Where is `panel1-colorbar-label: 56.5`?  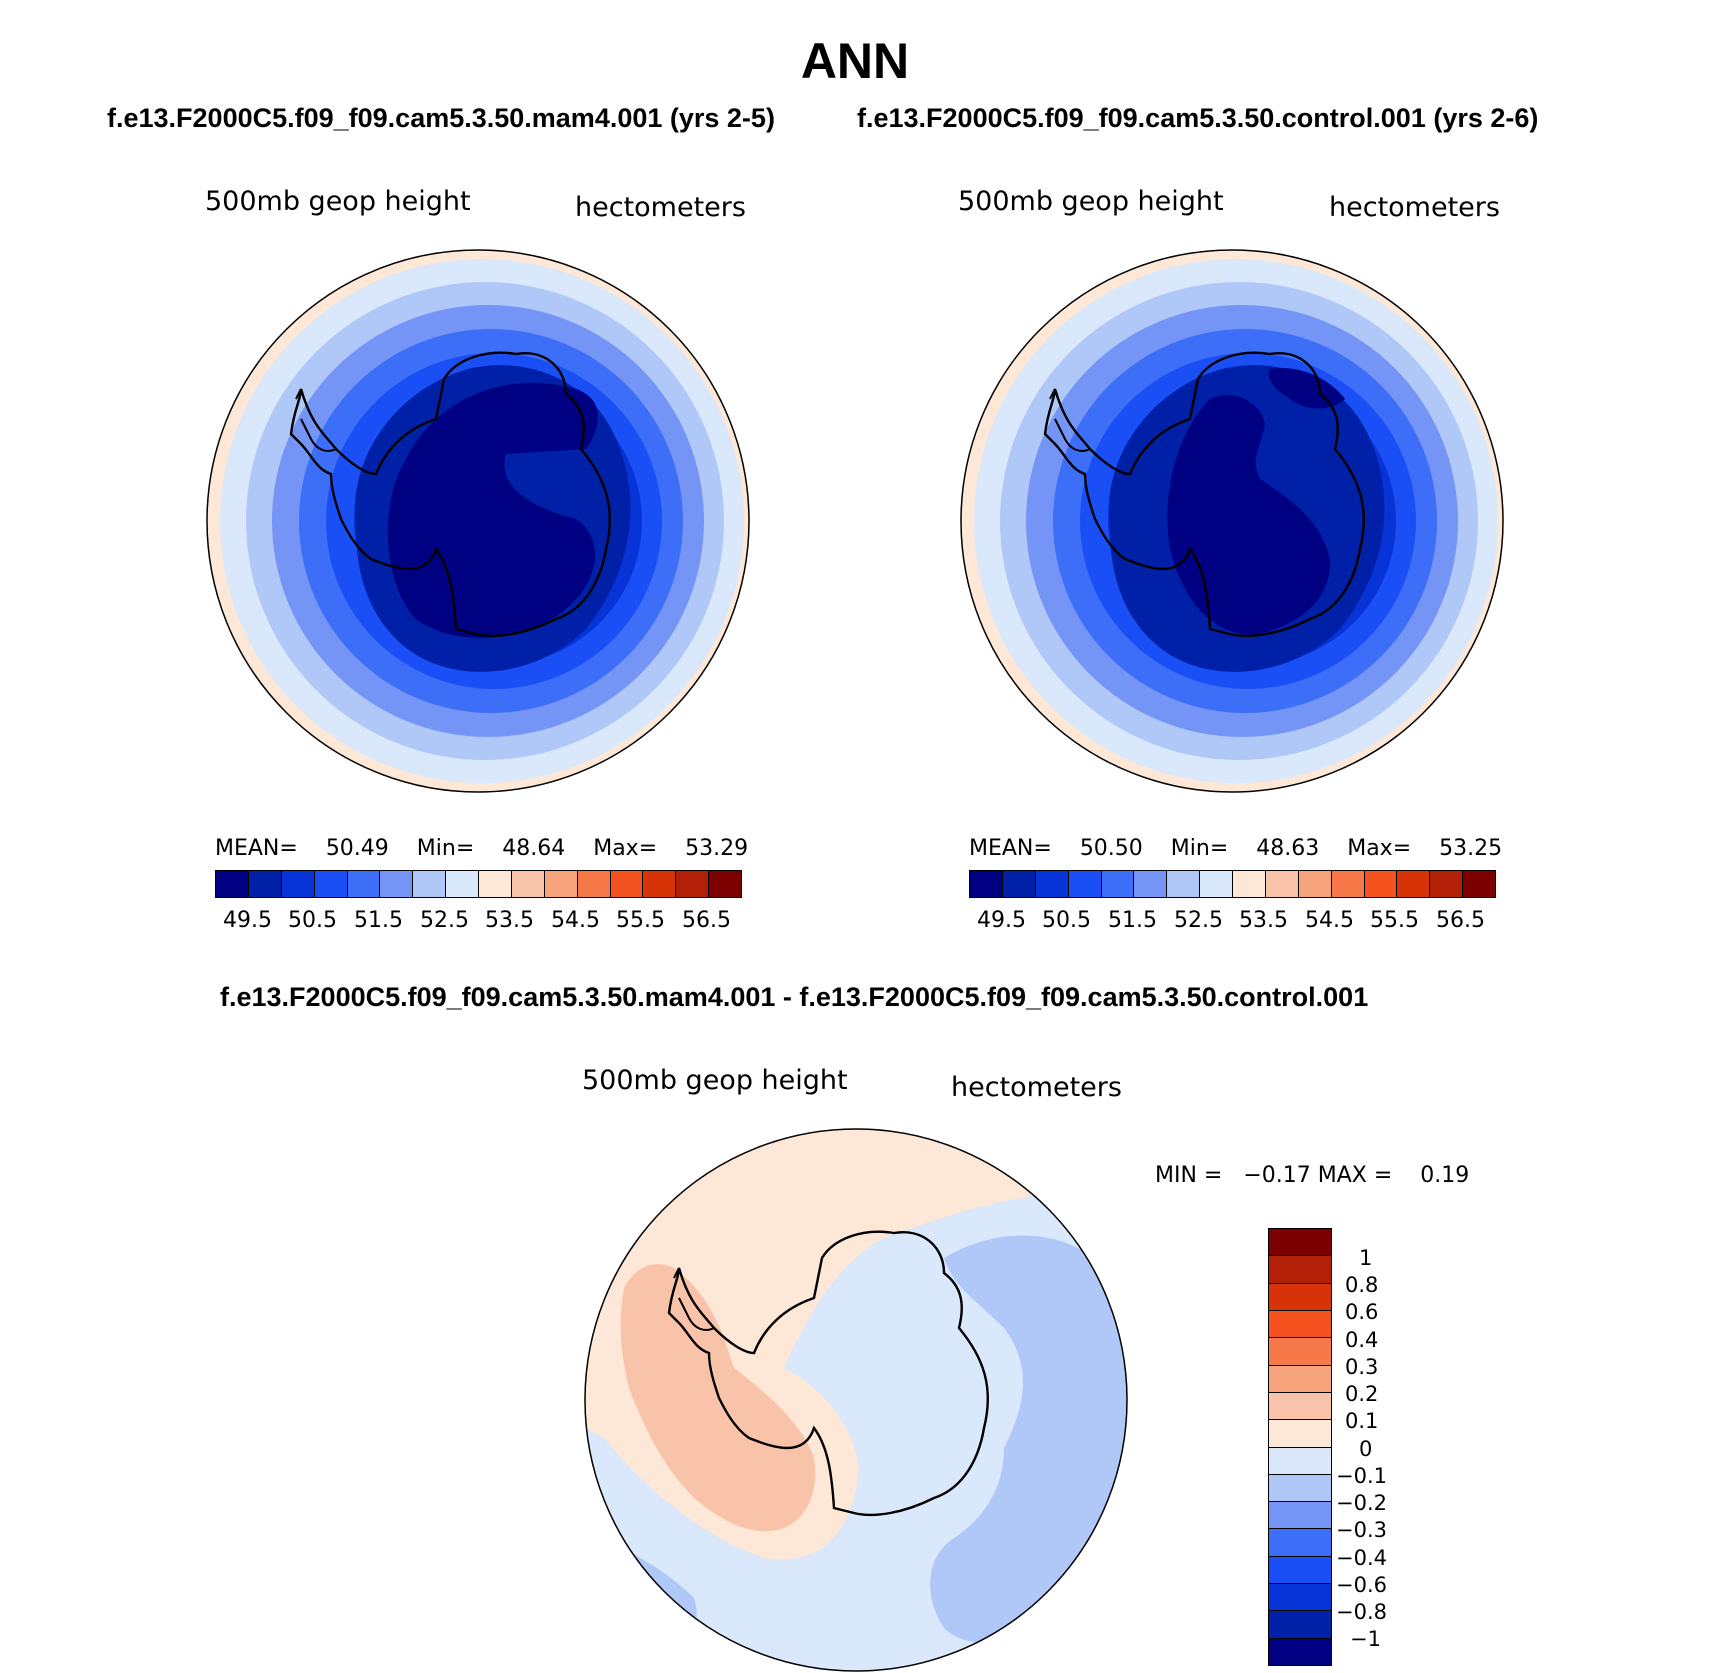 panel1-colorbar-label: 56.5 is located at coordinates (706, 920).